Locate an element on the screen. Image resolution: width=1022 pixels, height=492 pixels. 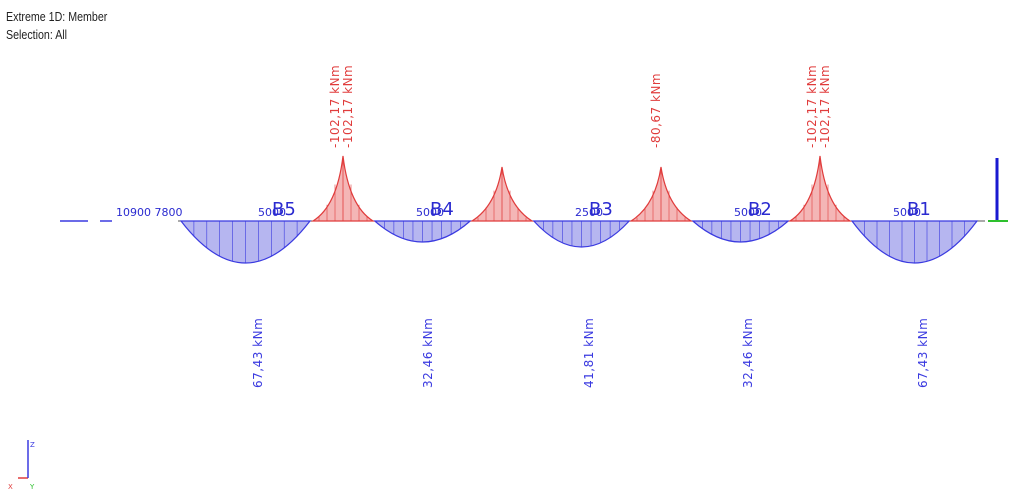
positive-moment-areas is located at coordinates (579, 242).